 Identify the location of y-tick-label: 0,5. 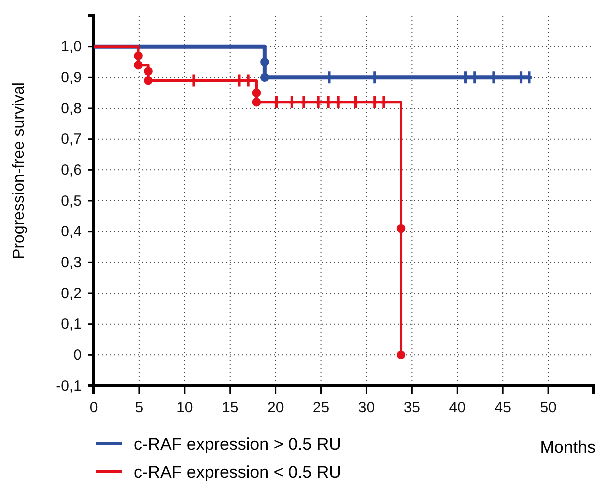
(71, 201).